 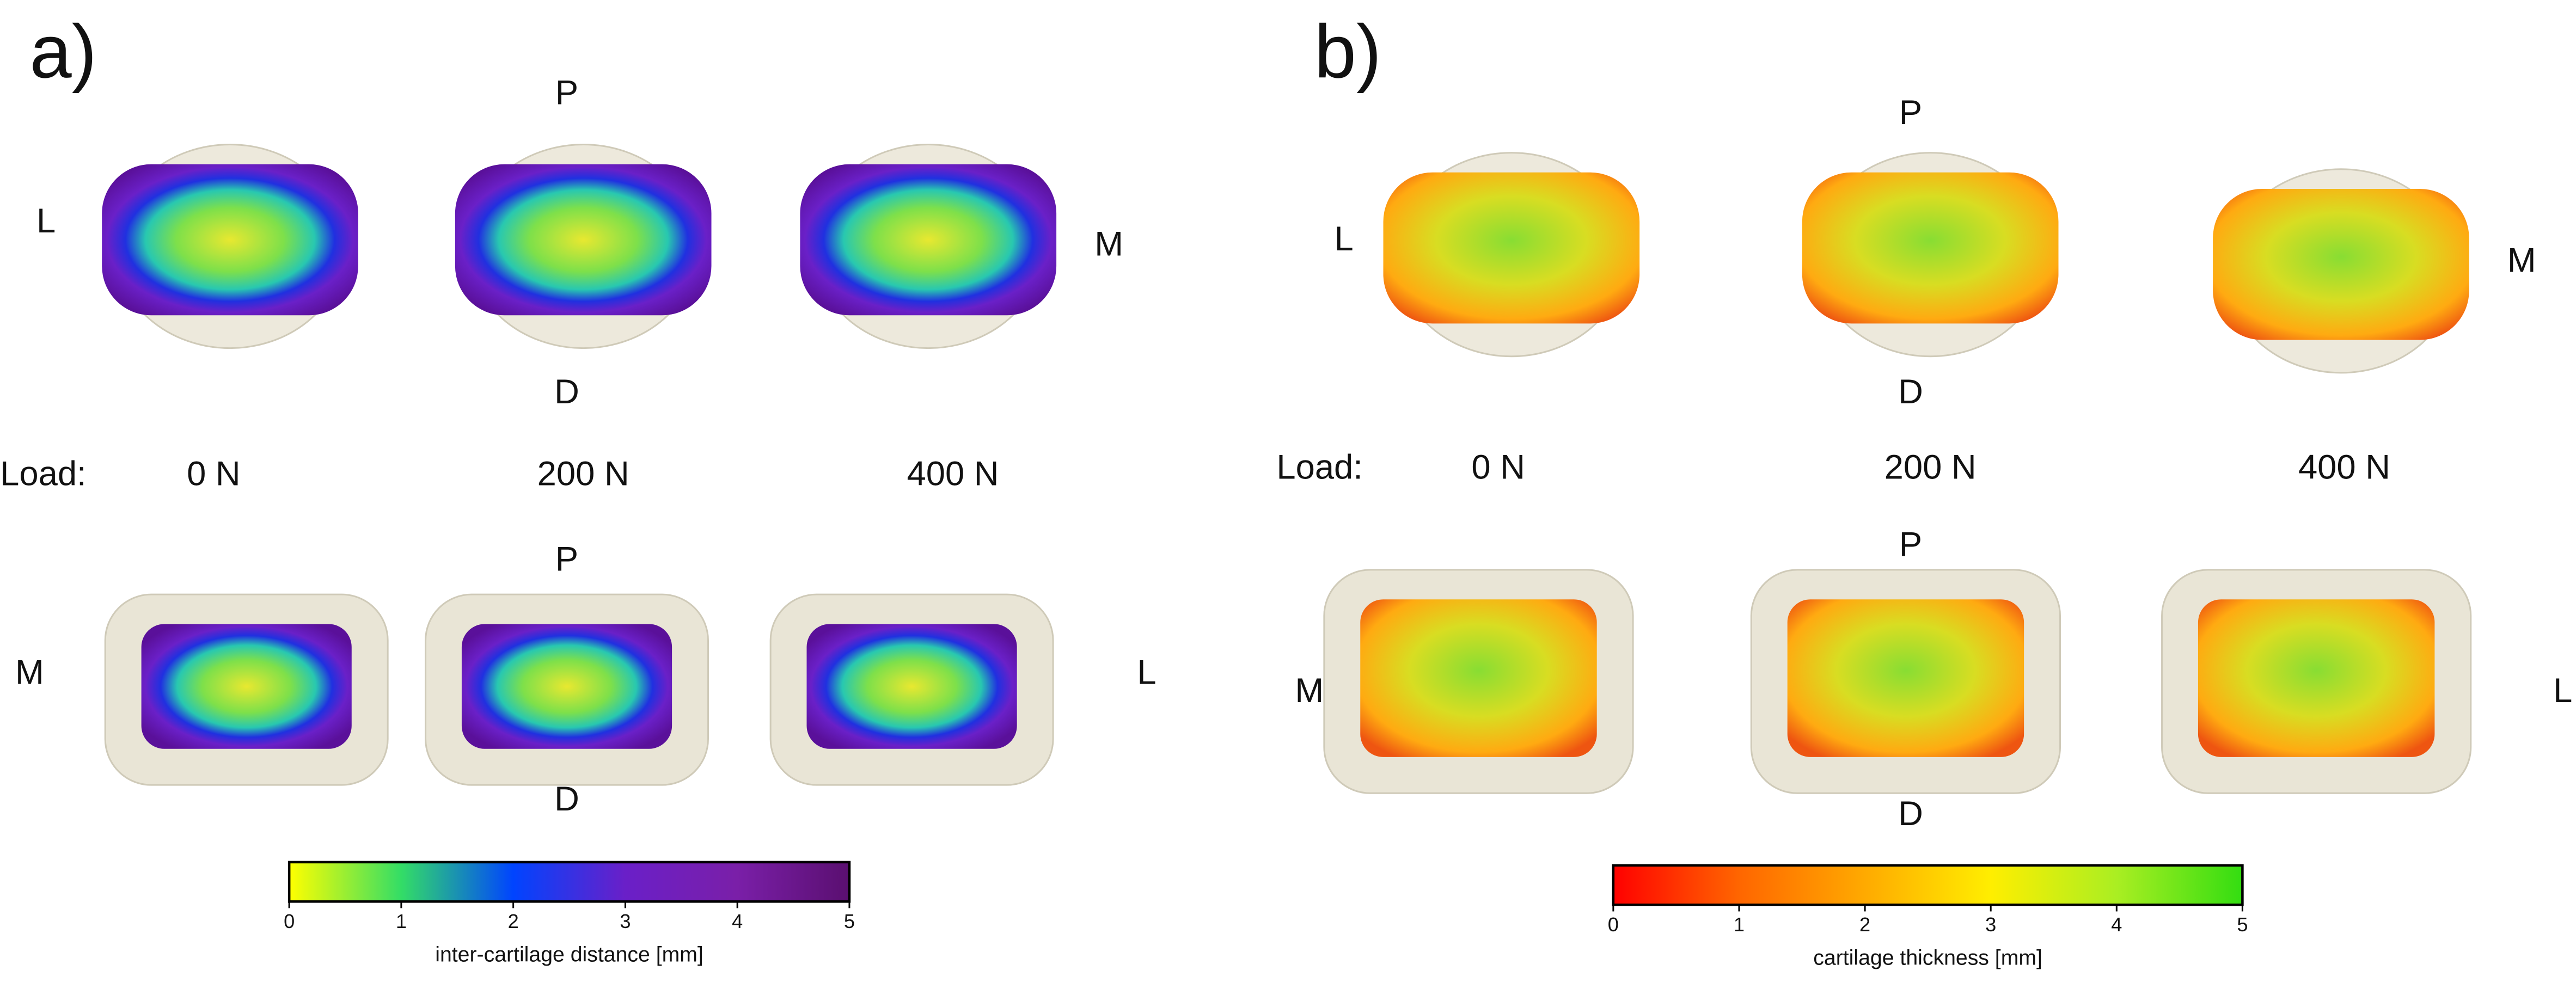 What do you see at coordinates (62, 52) in the screenshot?
I see `panel-label: a)` at bounding box center [62, 52].